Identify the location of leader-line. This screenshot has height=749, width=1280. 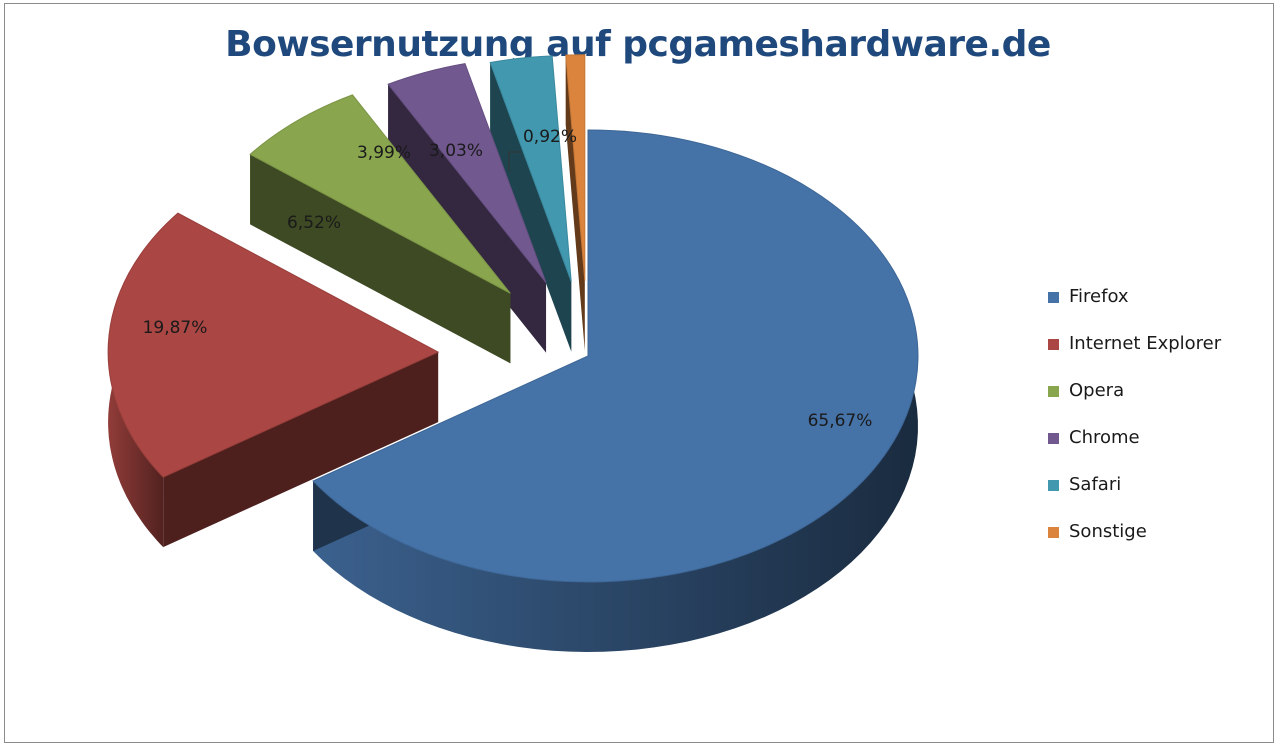
(514, 161).